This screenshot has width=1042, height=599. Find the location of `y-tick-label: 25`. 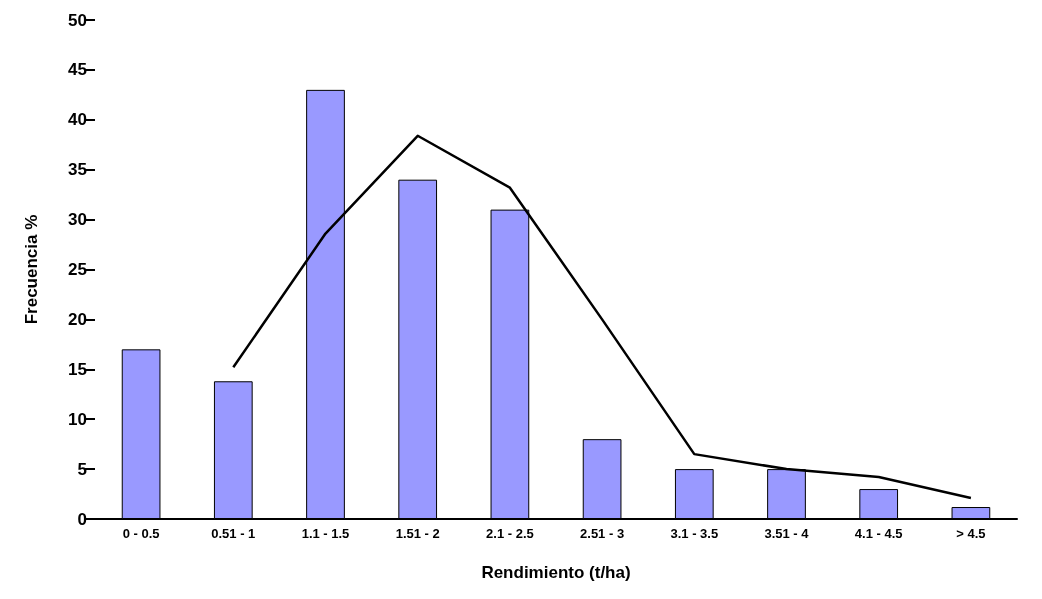

y-tick-label: 25 is located at coordinates (77, 269).